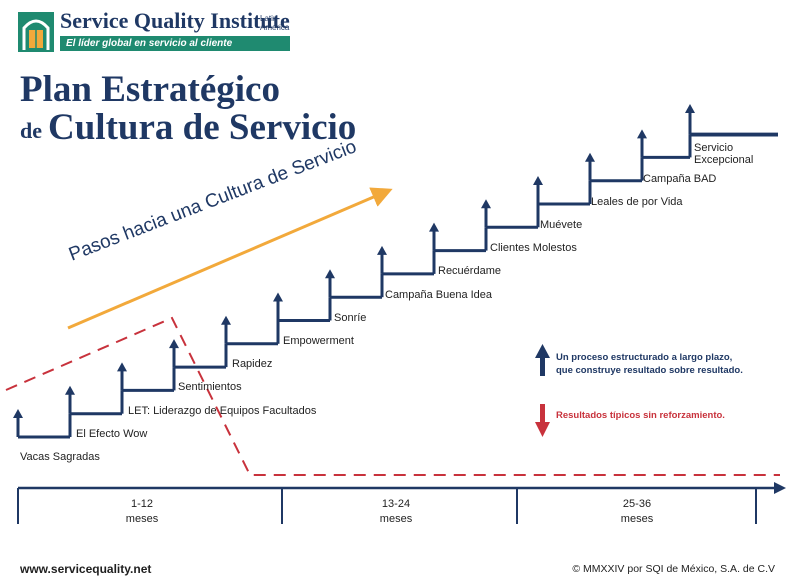 Image resolution: width=795 pixels, height=588 pixels. What do you see at coordinates (680, 179) in the screenshot?
I see `step-label: Campaña BAD` at bounding box center [680, 179].